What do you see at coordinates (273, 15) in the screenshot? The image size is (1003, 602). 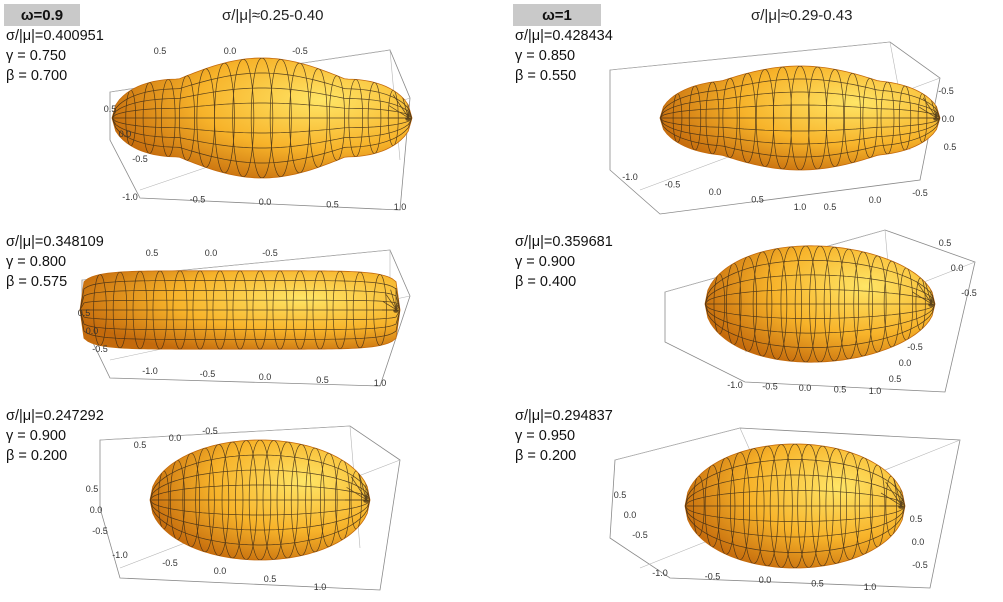 I see `range-label: σ/|μ|≈0.25-0.40` at bounding box center [273, 15].